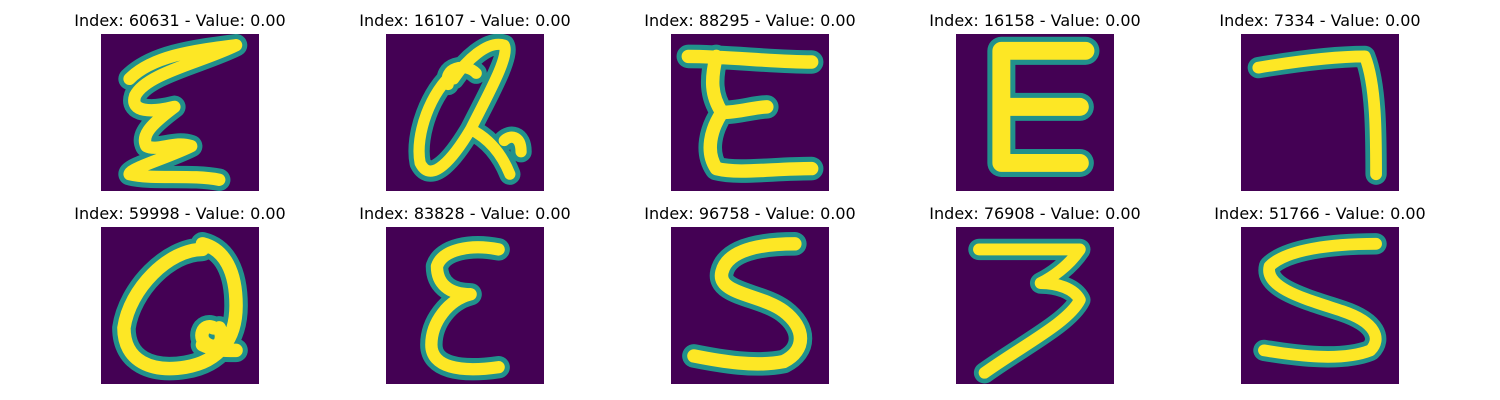 This screenshot has width=1500, height=400. I want to click on glyph-image-seven, so click(1320, 112).